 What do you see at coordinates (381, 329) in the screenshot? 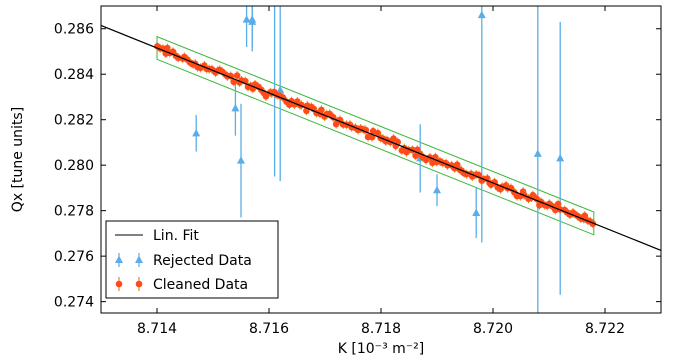
I see `x-tick-label: 8.718` at bounding box center [381, 329].